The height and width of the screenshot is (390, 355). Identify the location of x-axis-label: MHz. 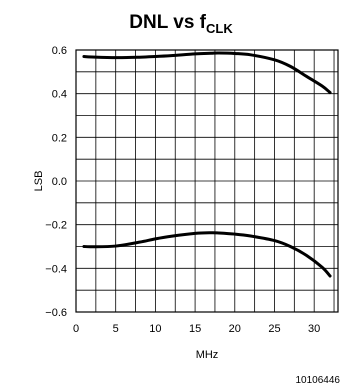
(207, 355).